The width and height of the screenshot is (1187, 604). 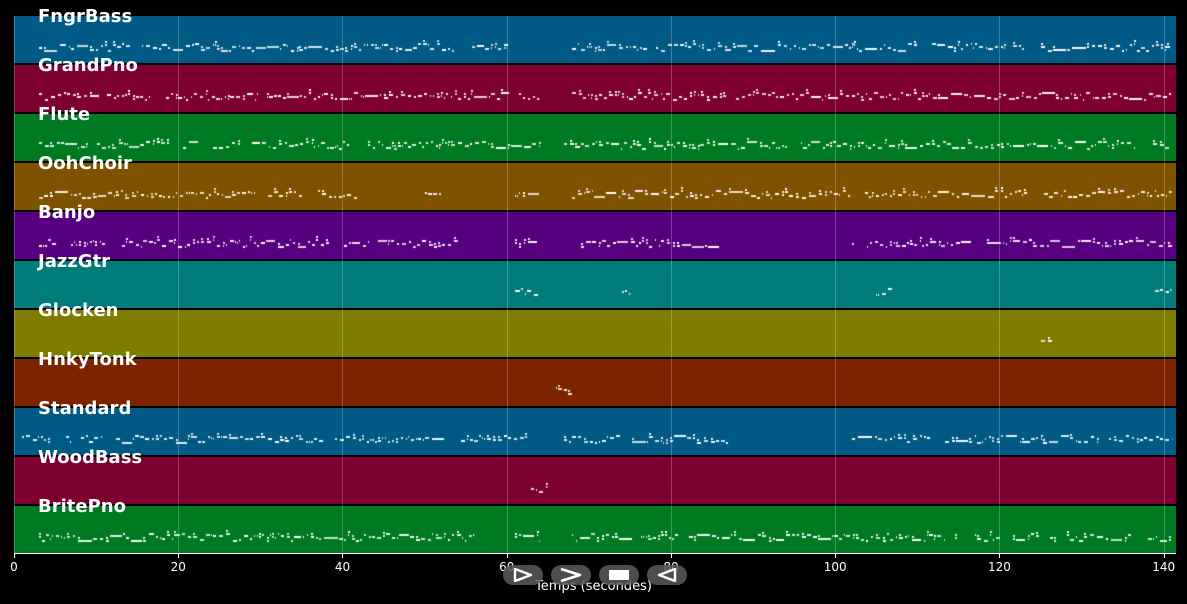 What do you see at coordinates (87, 359) in the screenshot?
I see `track-label: HnkyTonk` at bounding box center [87, 359].